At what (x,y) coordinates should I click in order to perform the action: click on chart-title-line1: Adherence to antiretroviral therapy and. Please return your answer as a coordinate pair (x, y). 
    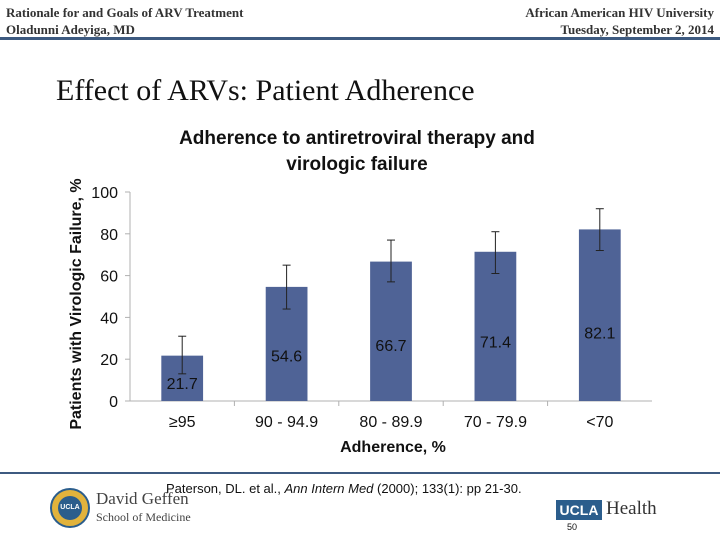
    Looking at the image, I should click on (357, 138).